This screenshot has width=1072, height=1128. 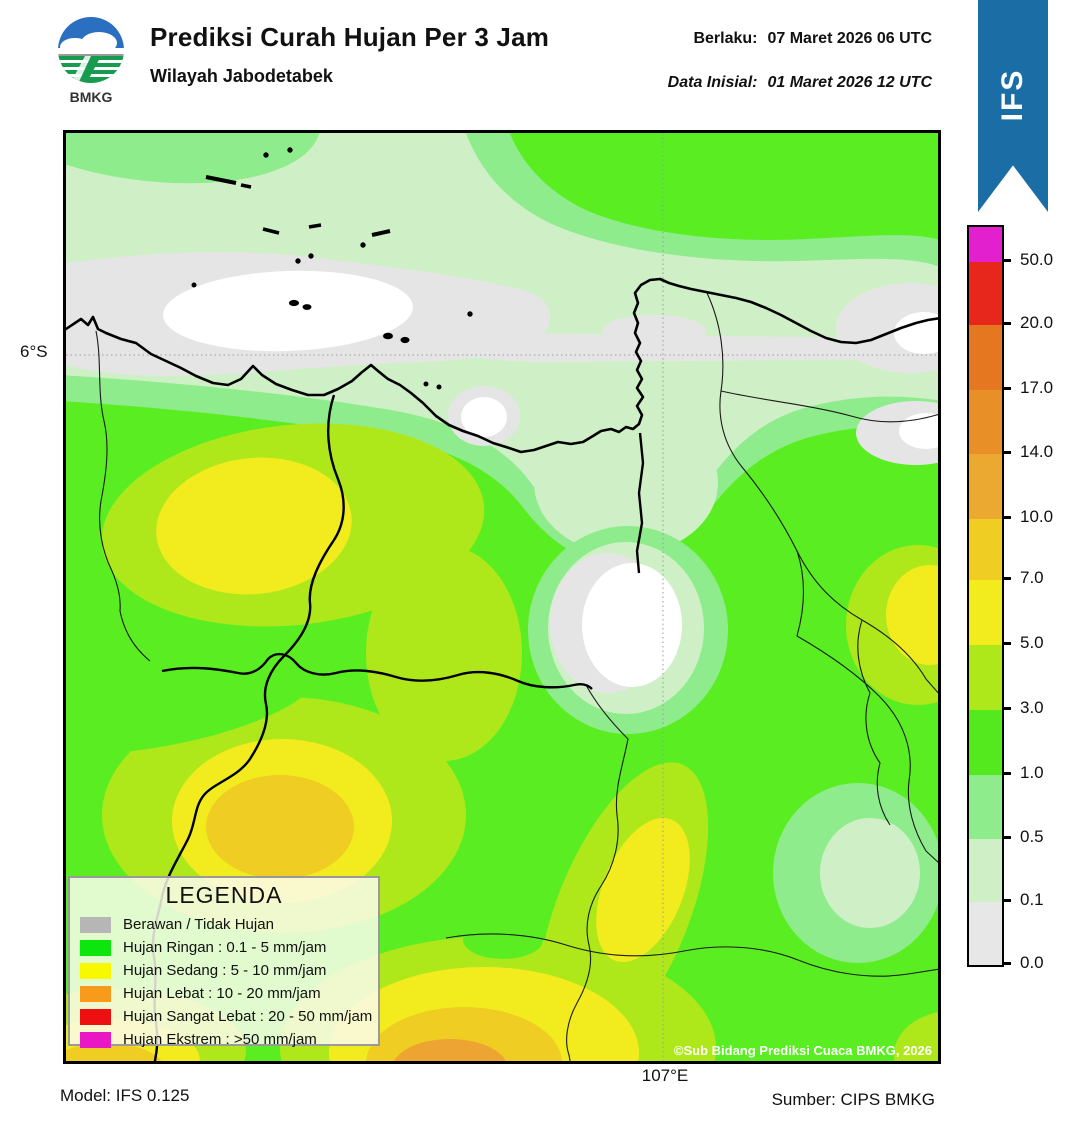 What do you see at coordinates (198, 924) in the screenshot?
I see `legend-label: Berawan / Tidak Hujan` at bounding box center [198, 924].